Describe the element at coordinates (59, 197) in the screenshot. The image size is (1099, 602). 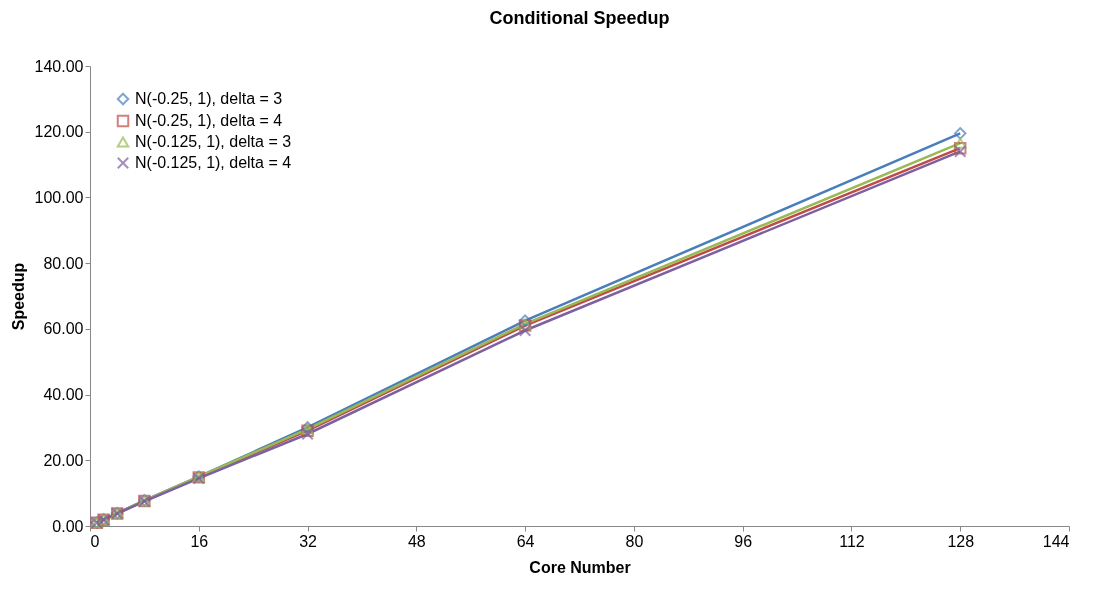
I see `y-tick-label: 100.00` at that location.